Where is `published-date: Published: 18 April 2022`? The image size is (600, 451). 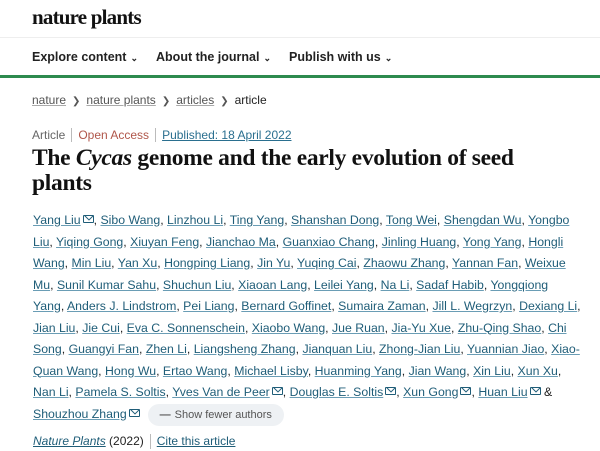
published-date: Published: 18 April 2022 is located at coordinates (227, 135).